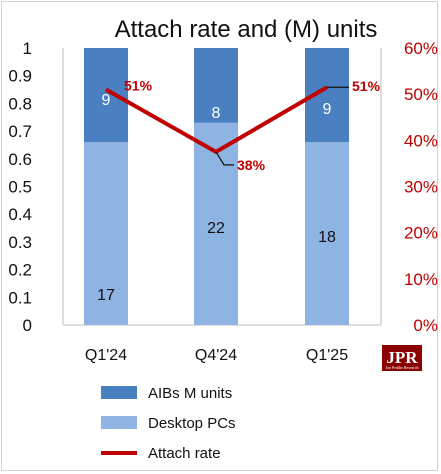  I want to click on jpr-logo-text: JPR, so click(402, 357).